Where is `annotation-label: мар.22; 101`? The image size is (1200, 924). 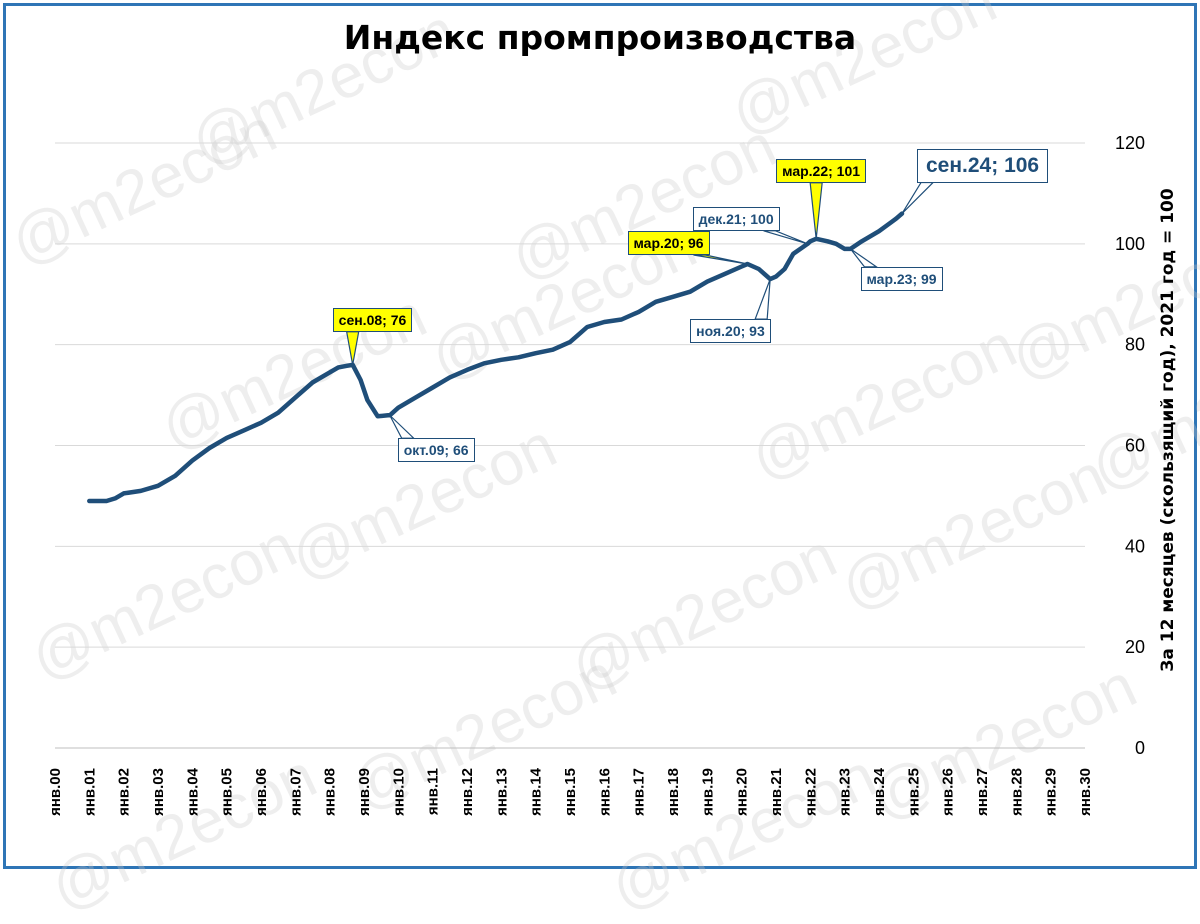 annotation-label: мар.22; 101 is located at coordinates (821, 170).